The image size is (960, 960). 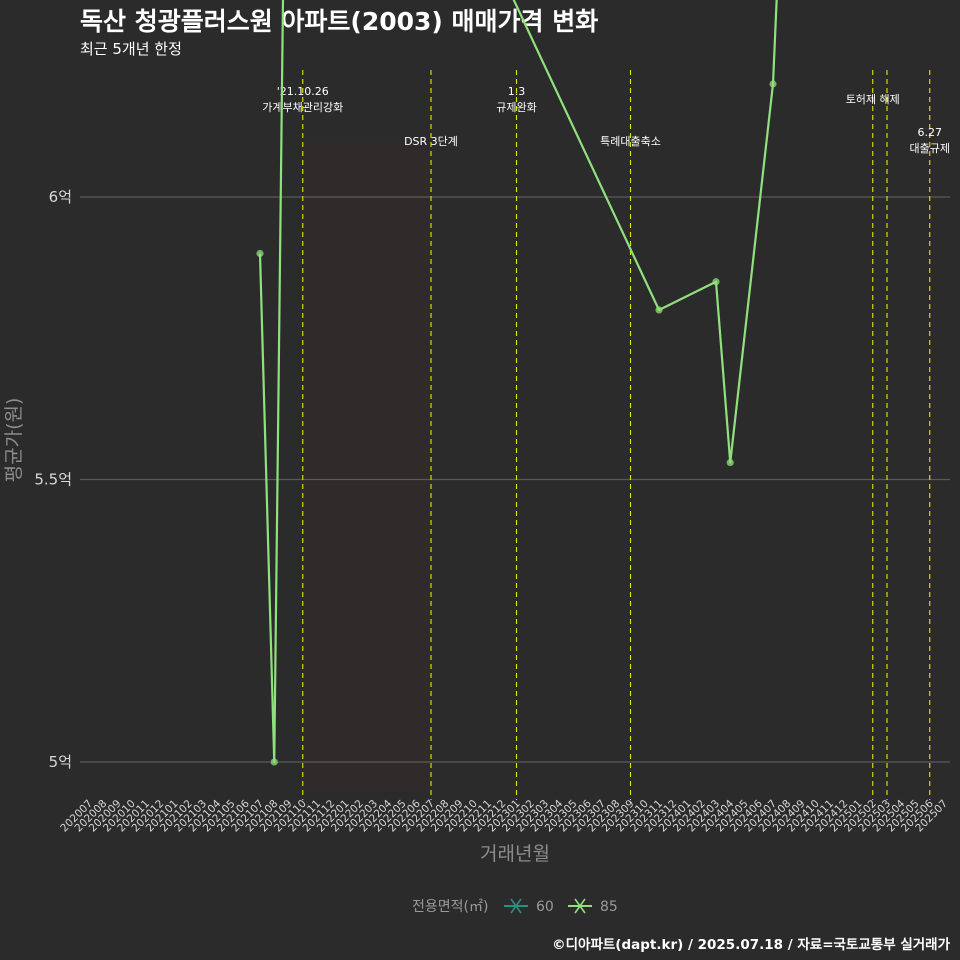 I want to click on legend: 전용면적(㎡) 60 85, so click(x=515, y=906).